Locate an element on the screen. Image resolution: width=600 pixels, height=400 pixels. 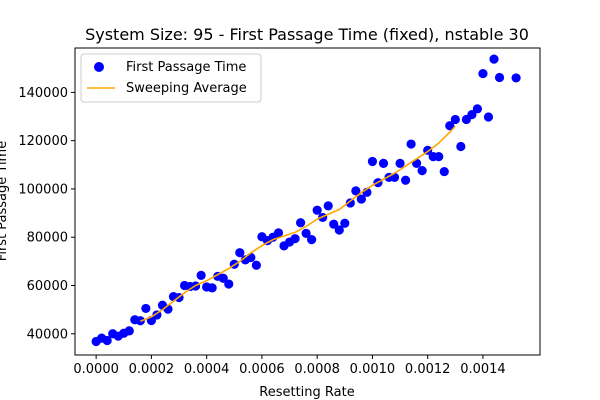
x-axis-label: Resetting Rate is located at coordinates (306, 392).